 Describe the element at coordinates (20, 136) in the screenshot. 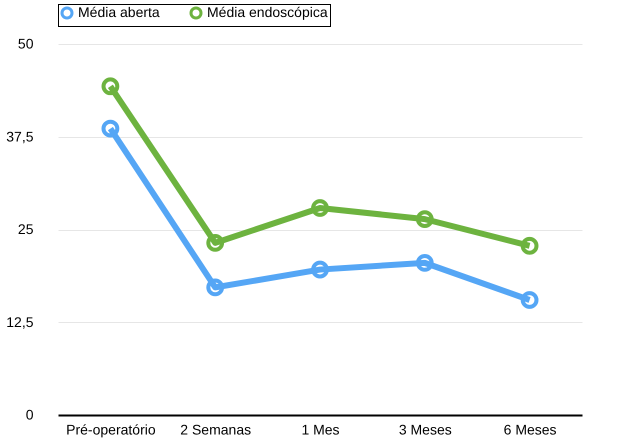

I see `y-tick-label: 37,5` at that location.